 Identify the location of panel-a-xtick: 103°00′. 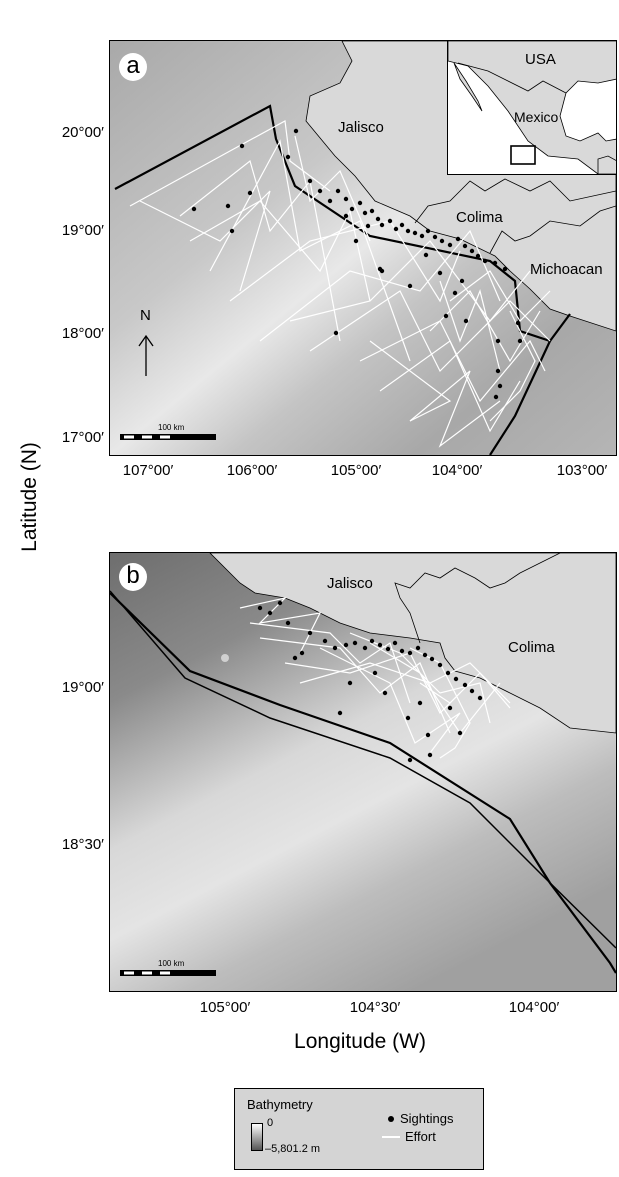
(582, 470).